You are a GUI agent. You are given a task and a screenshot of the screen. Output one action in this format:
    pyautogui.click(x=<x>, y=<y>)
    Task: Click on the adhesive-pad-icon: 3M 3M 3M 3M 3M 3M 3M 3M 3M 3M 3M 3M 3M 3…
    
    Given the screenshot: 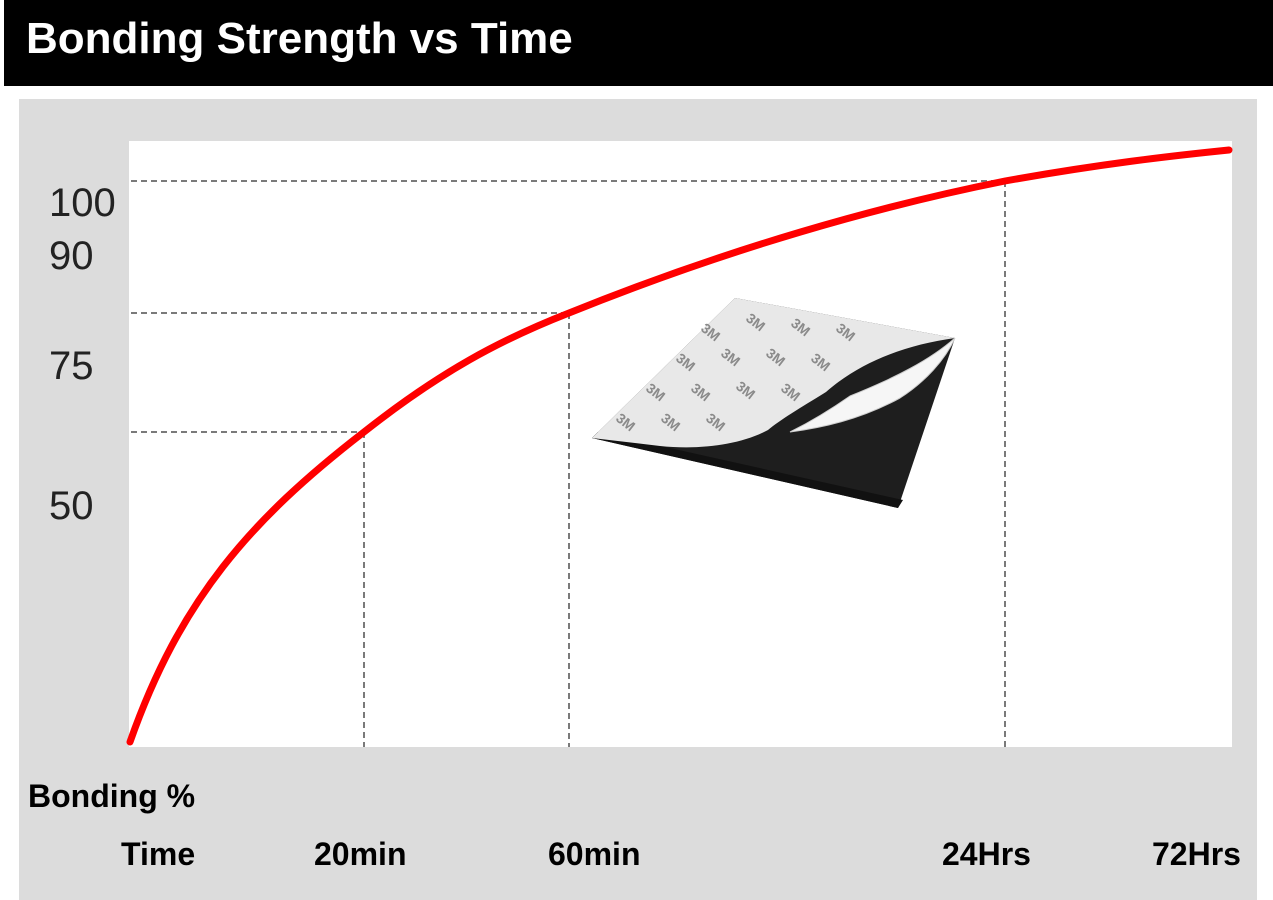 What is the action you would take?
    pyautogui.click(x=774, y=403)
    